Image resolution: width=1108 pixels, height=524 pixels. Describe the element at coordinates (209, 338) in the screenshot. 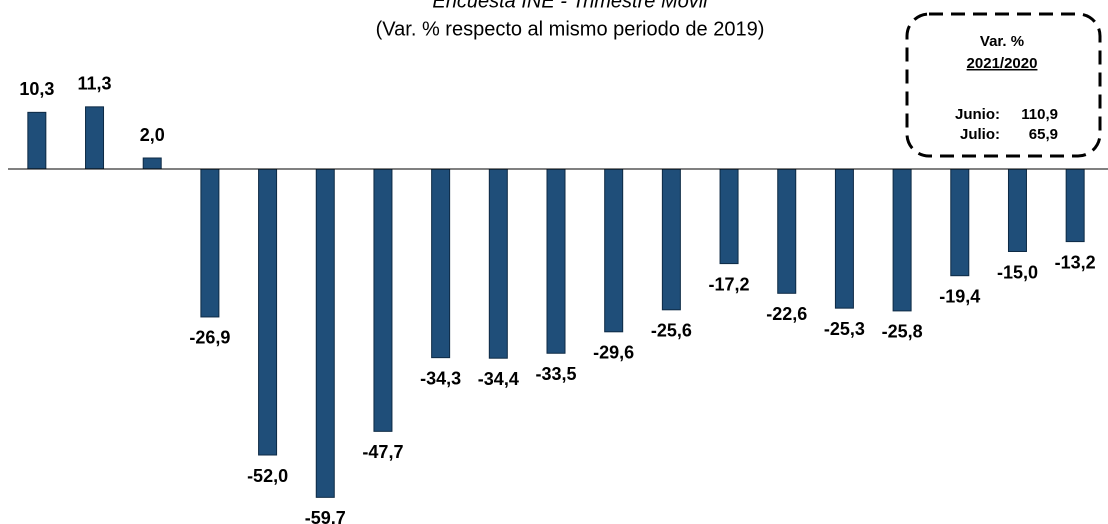

I see `value-label: -26,9` at that location.